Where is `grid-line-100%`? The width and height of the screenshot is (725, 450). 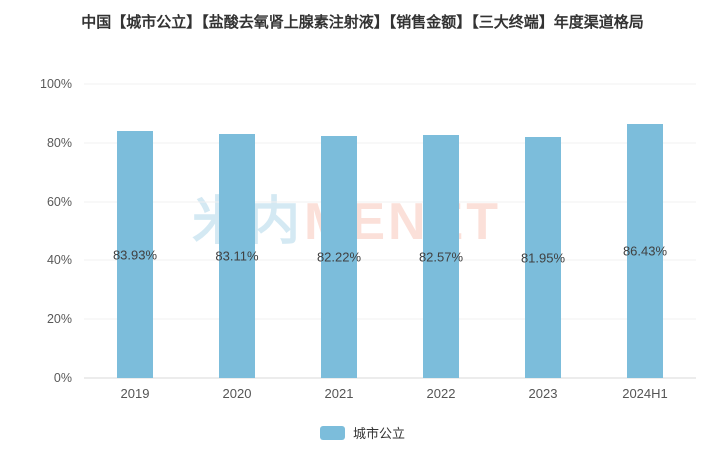 grid-line-100% is located at coordinates (390, 84).